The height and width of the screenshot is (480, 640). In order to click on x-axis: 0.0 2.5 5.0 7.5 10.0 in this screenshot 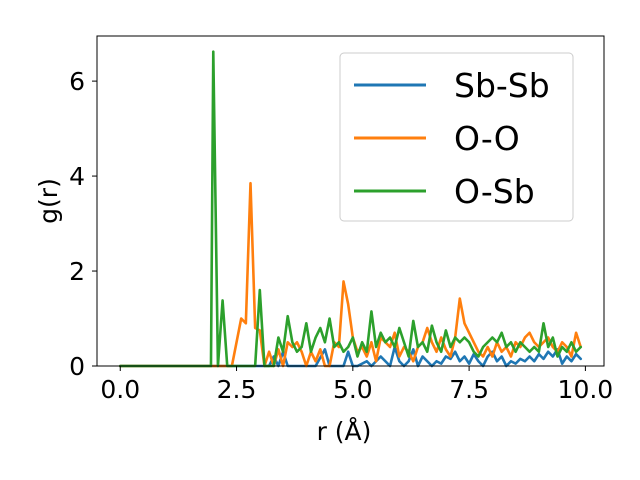, I will do `click(356, 385)`.